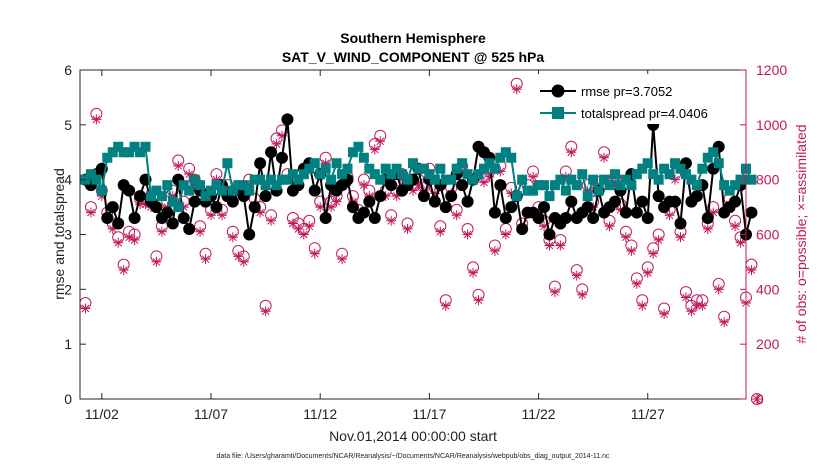  I want to click on legend: rmse pr=3.7052 totalspread pr=4.0406, so click(638, 99).